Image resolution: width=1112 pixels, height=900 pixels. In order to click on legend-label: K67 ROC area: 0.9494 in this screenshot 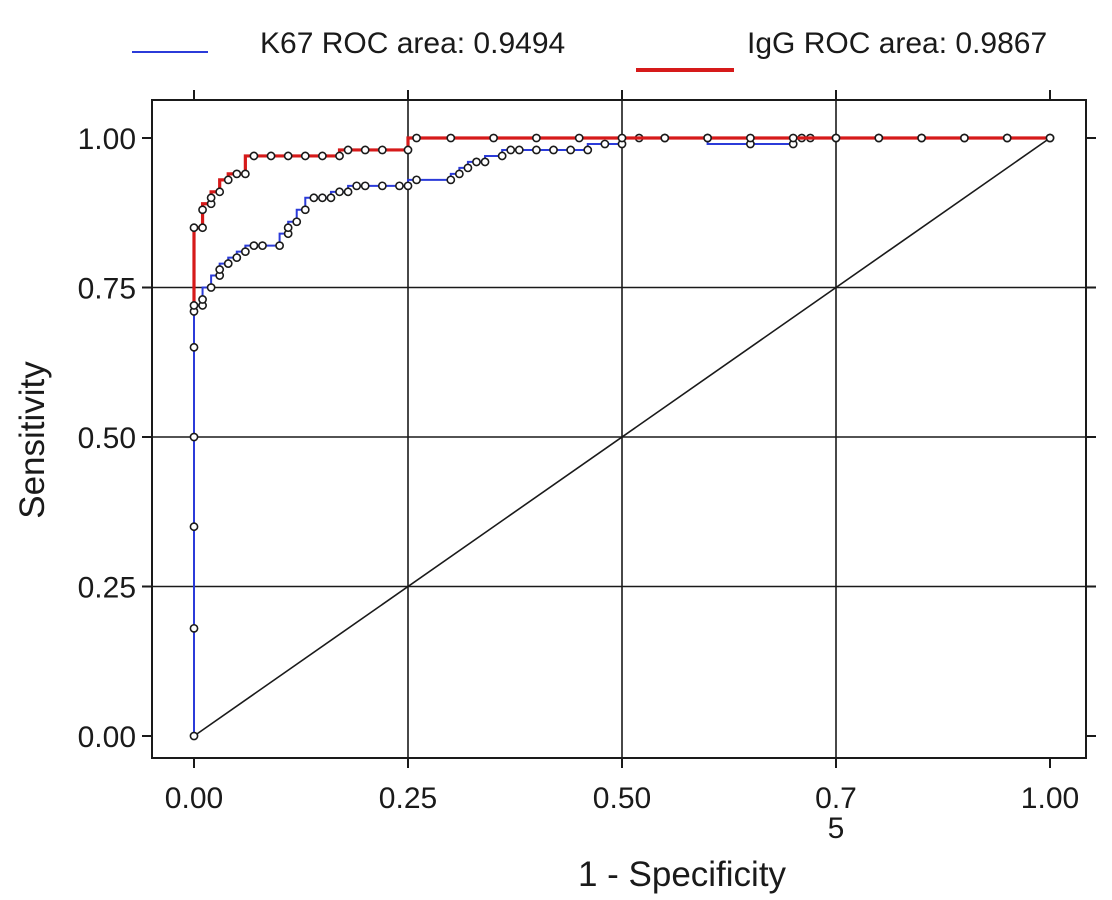, I will do `click(412, 43)`.